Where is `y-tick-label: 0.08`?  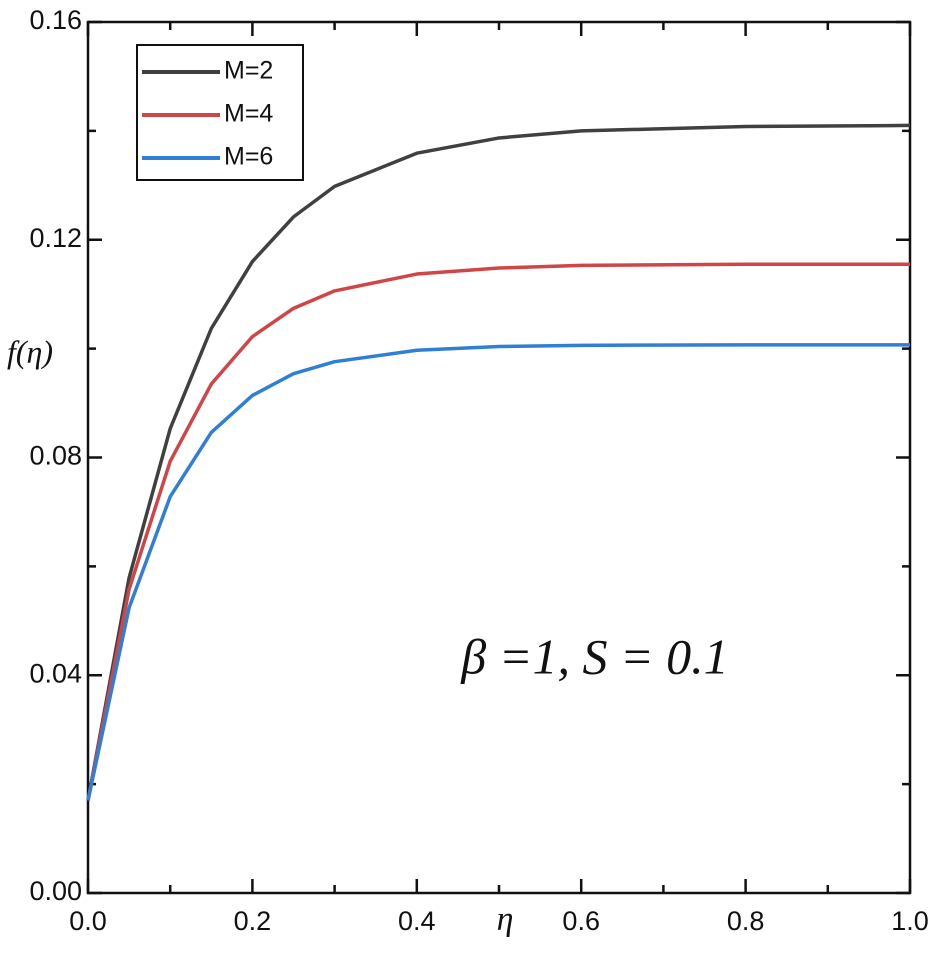 y-tick-label: 0.08 is located at coordinates (55, 456).